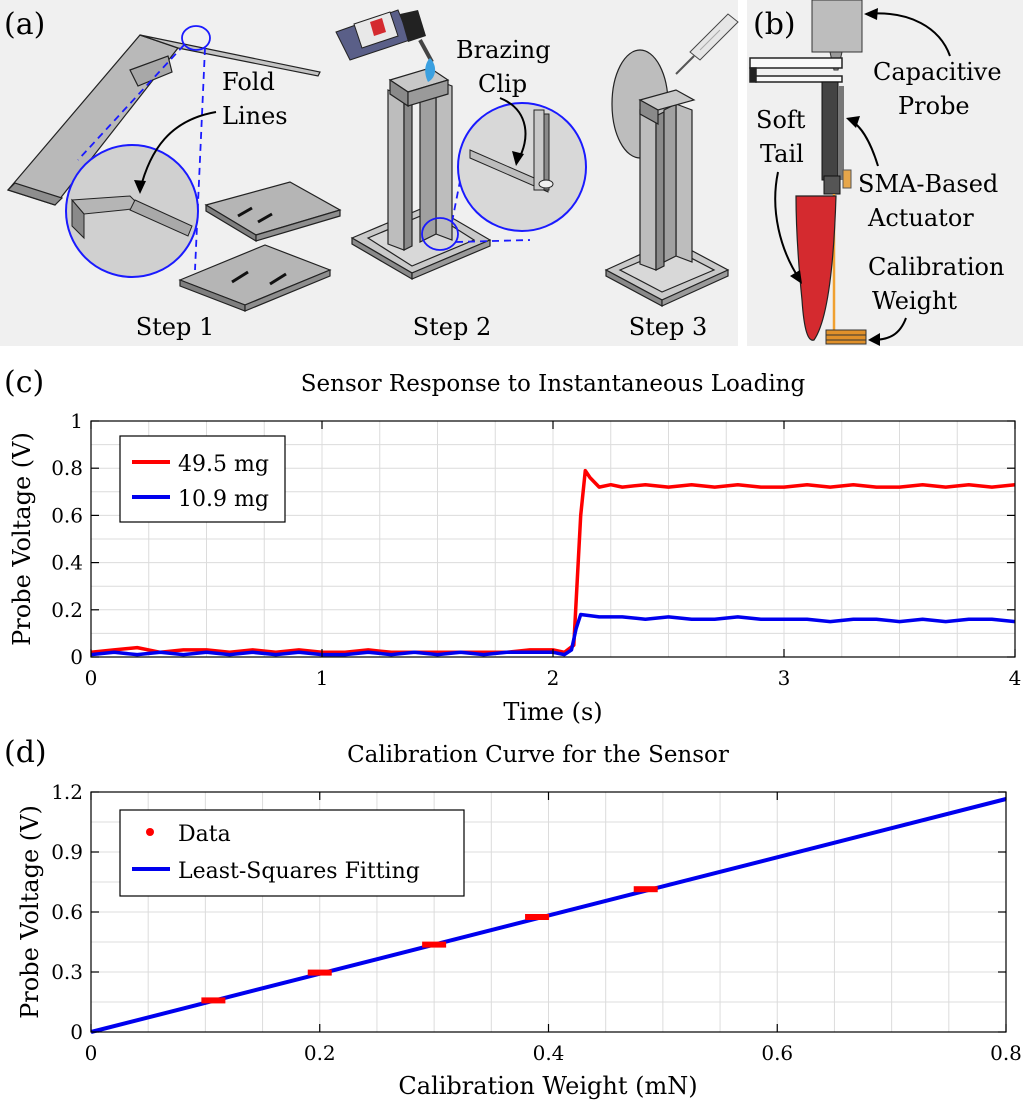 The width and height of the screenshot is (1023, 1103). I want to click on capacitive-label-2: Probe, so click(934, 106).